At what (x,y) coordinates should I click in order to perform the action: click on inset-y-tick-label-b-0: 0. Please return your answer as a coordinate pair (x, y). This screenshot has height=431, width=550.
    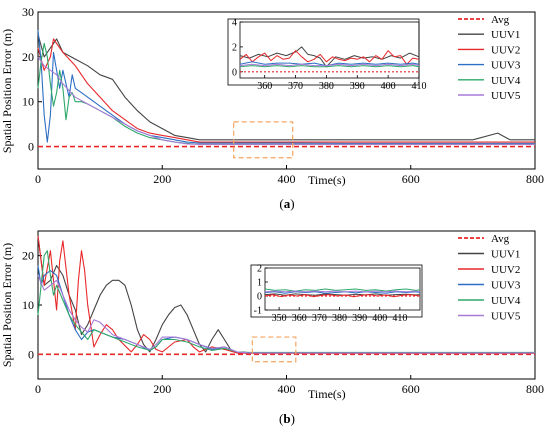
    Looking at the image, I should click on (259, 297).